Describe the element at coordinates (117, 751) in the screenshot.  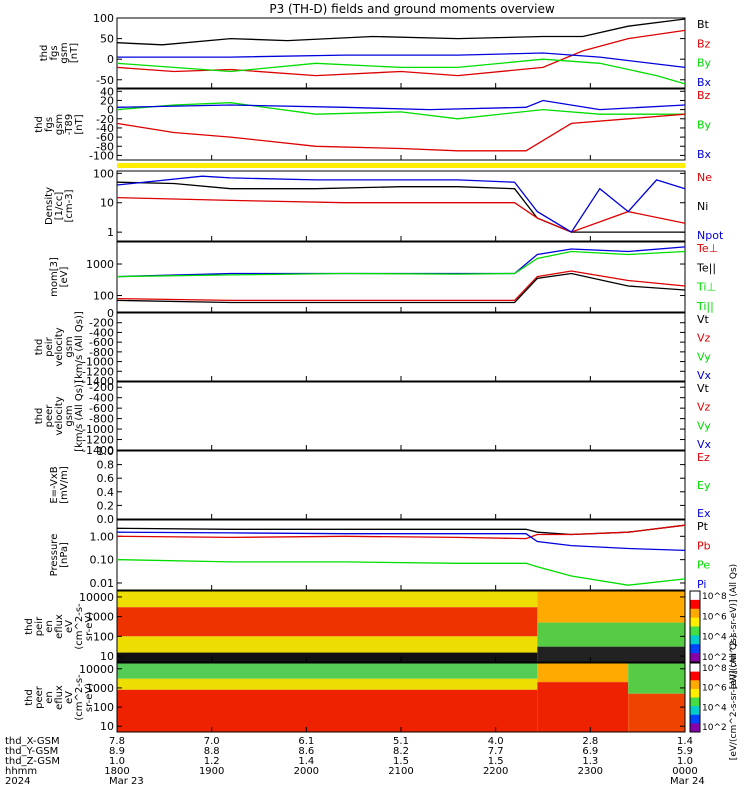
I see `ephemeris-value: 8.9` at that location.